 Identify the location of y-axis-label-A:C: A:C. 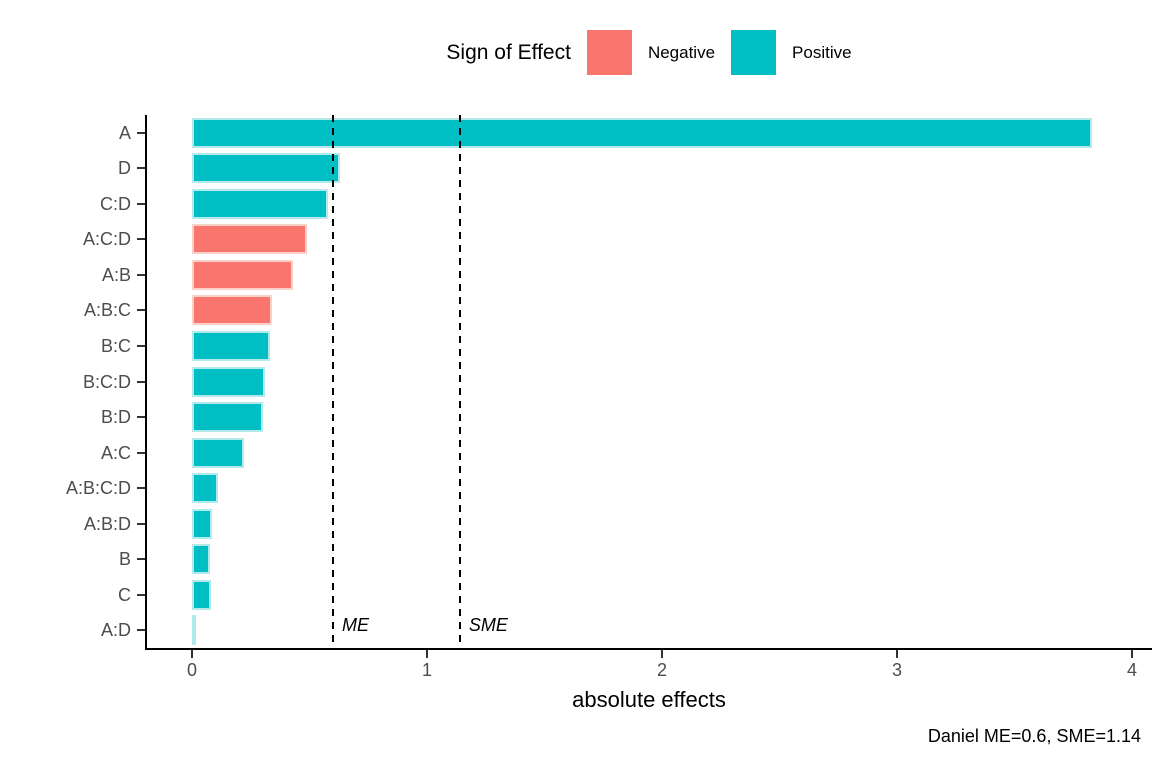
(115, 452).